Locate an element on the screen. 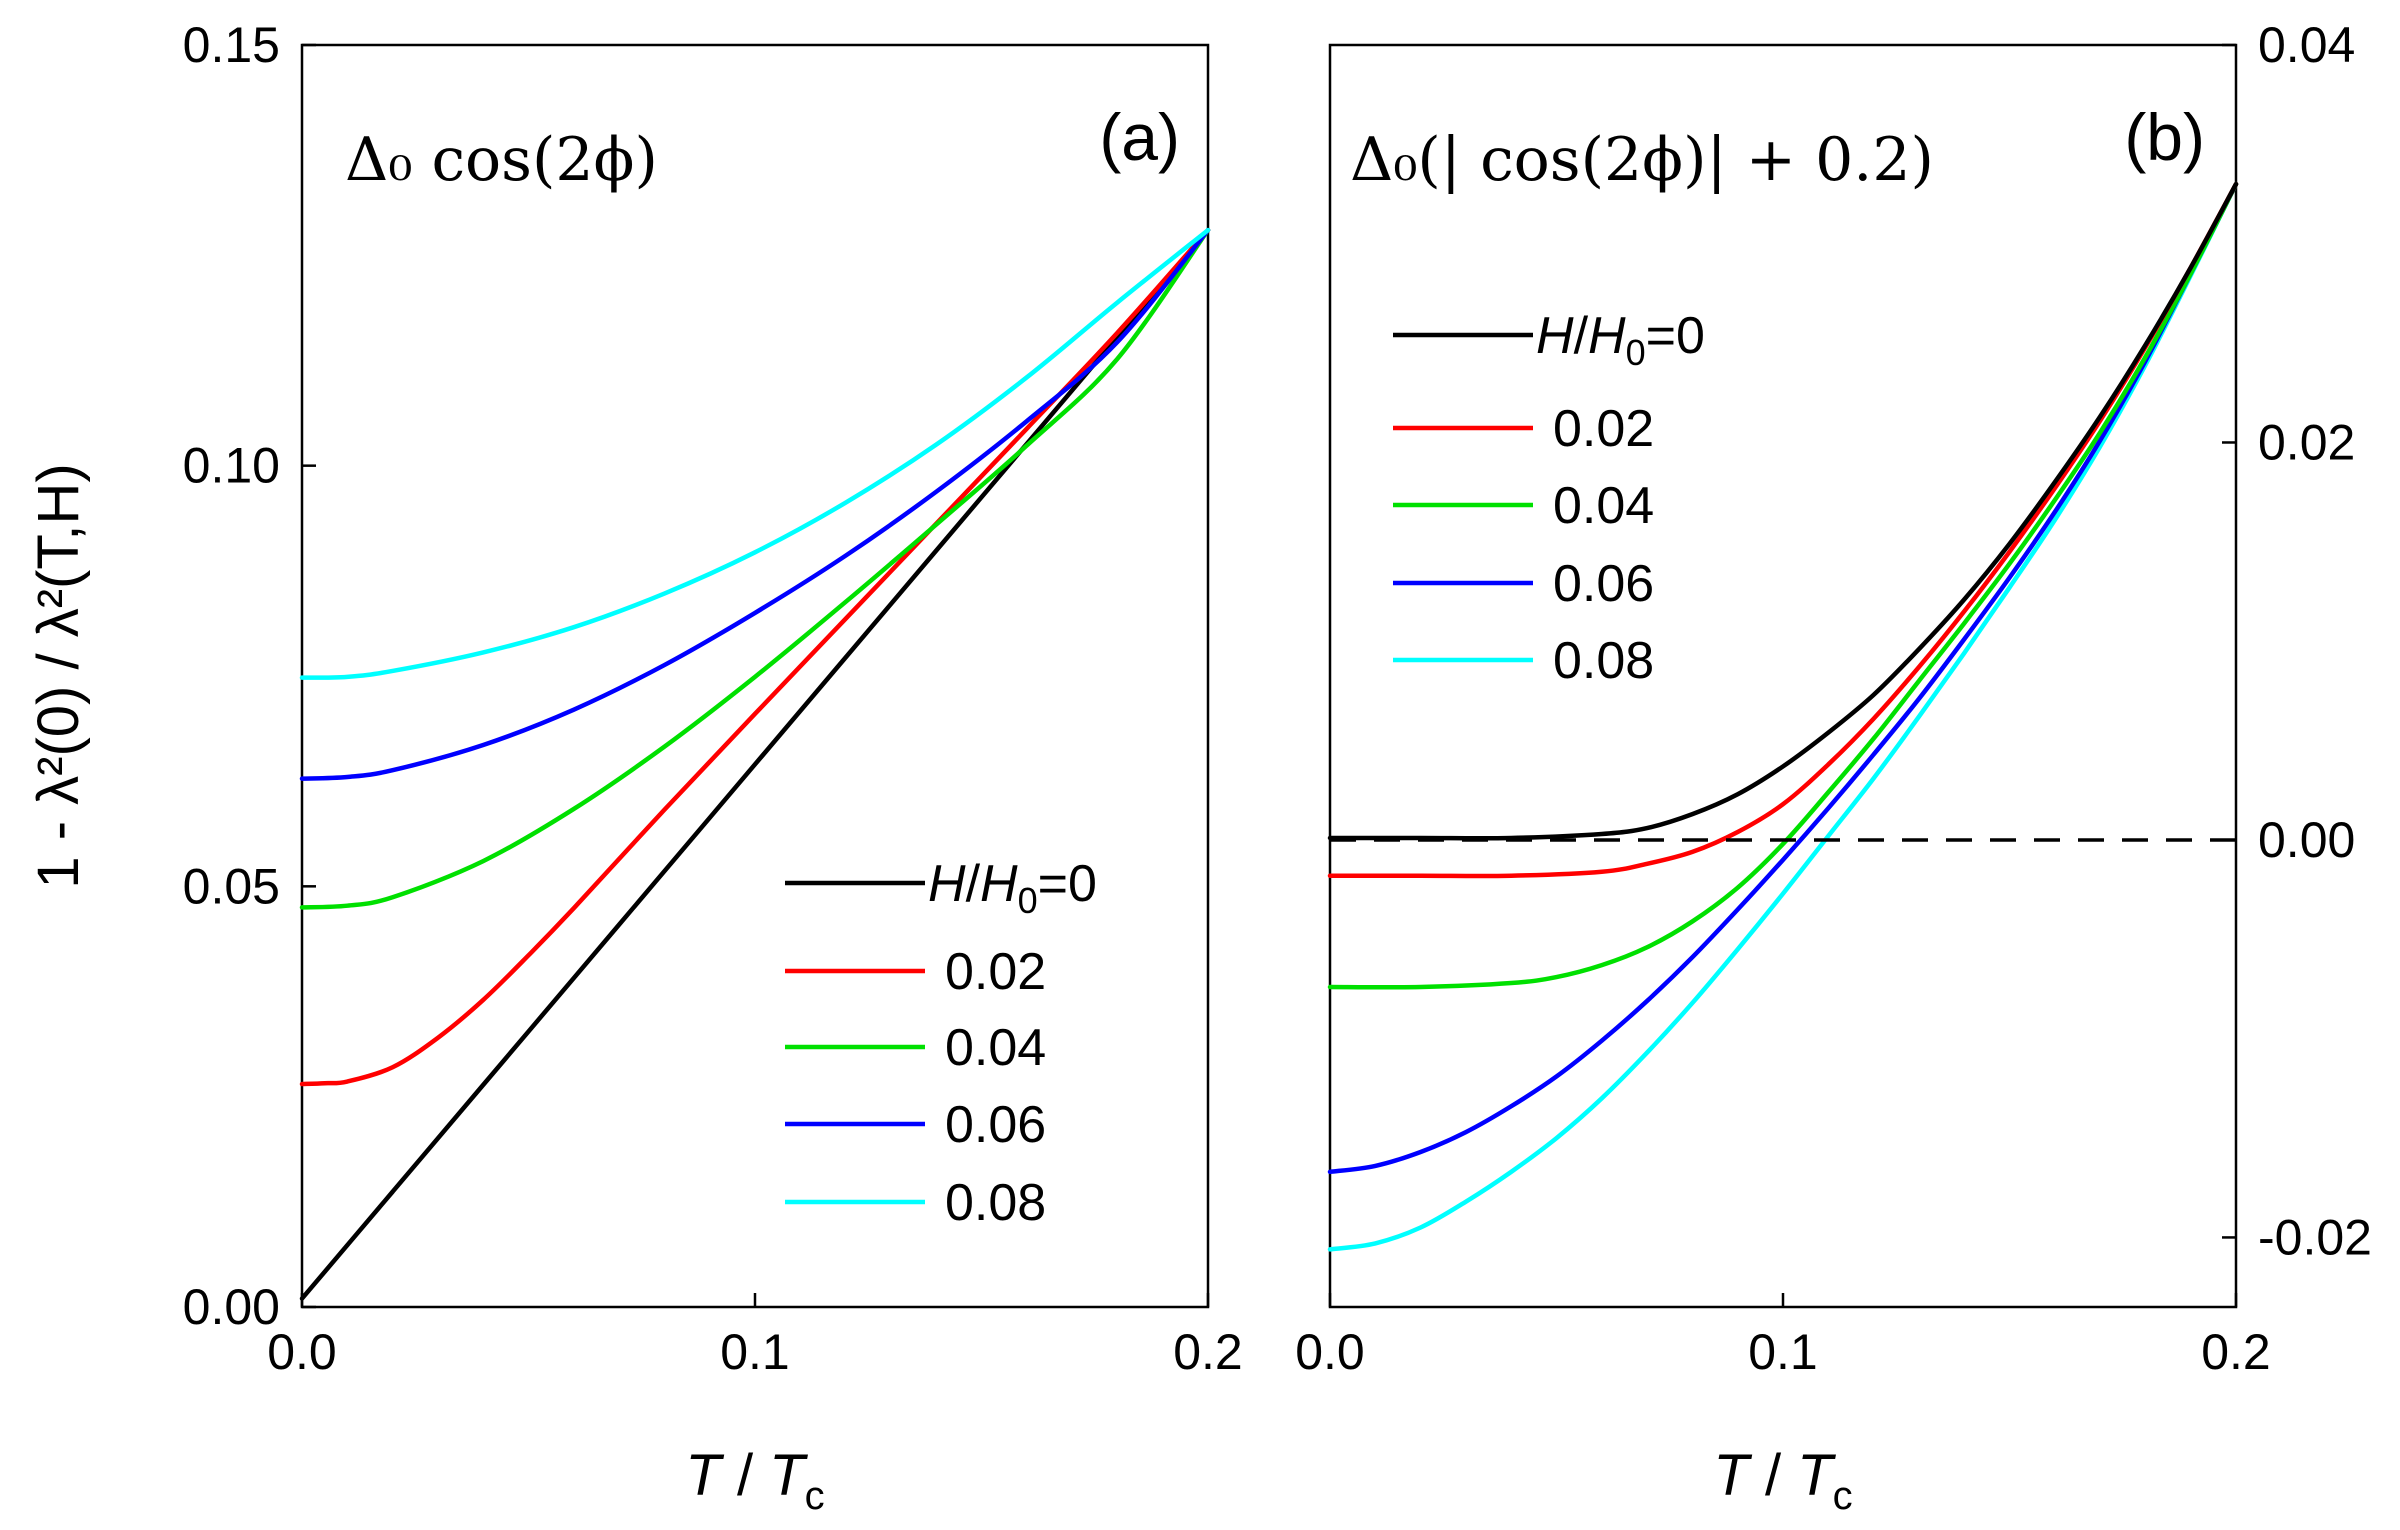  panel-b-xtick-label: 0.2 is located at coordinates (2236, 1352).